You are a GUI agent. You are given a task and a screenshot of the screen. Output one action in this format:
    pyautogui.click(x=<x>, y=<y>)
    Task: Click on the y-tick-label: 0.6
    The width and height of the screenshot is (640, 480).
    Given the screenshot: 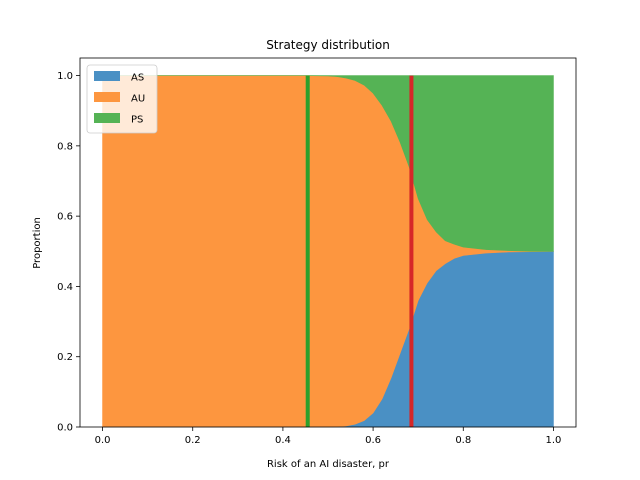 What is the action you would take?
    pyautogui.click(x=65, y=217)
    